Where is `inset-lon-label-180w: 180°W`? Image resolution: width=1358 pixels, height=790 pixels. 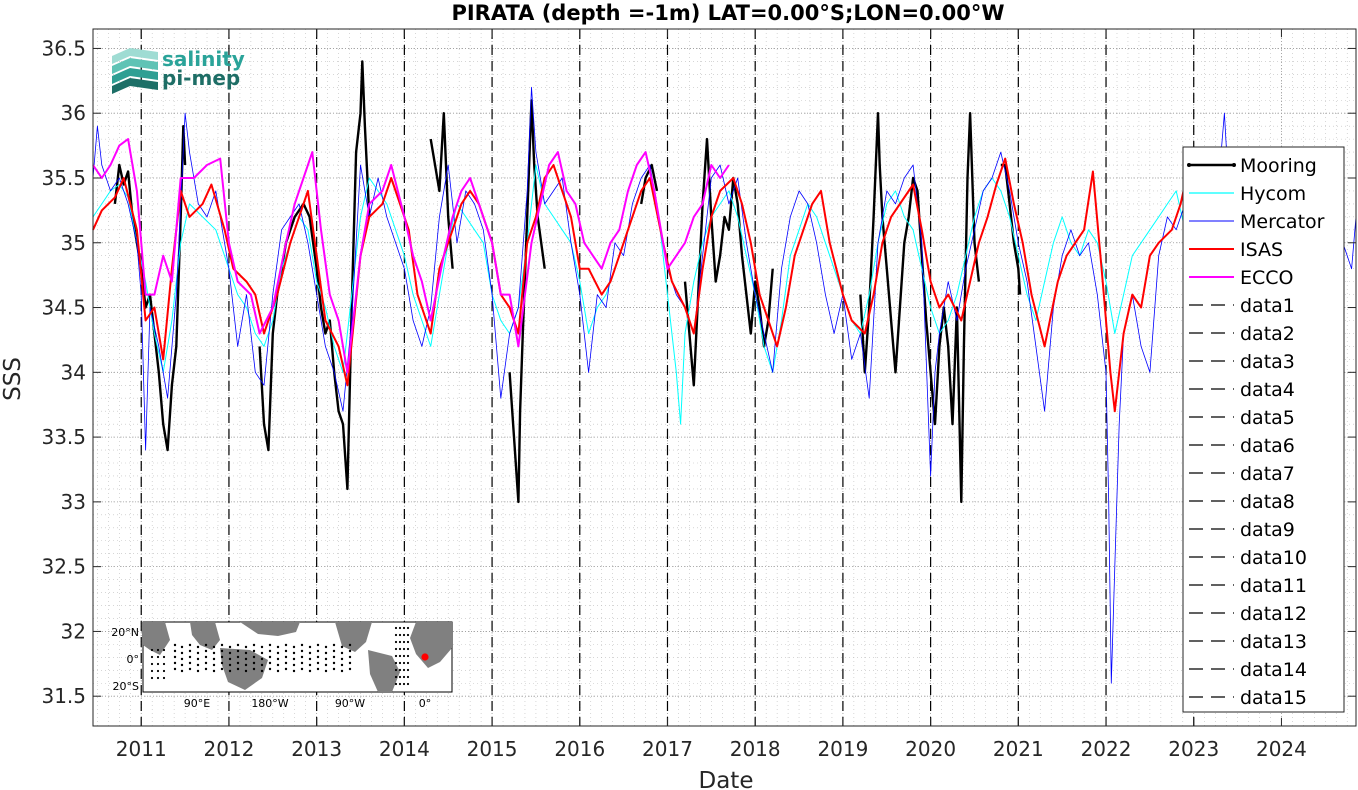 inset-lon-label-180w: 180°W is located at coordinates (269, 703).